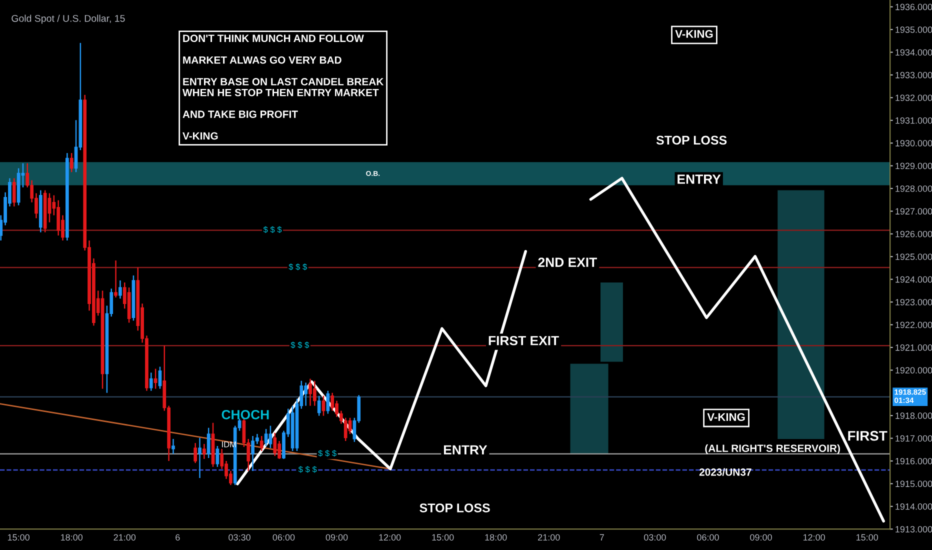 The width and height of the screenshot is (932, 550). I want to click on y-tick-label: 1918.000, so click(914, 415).